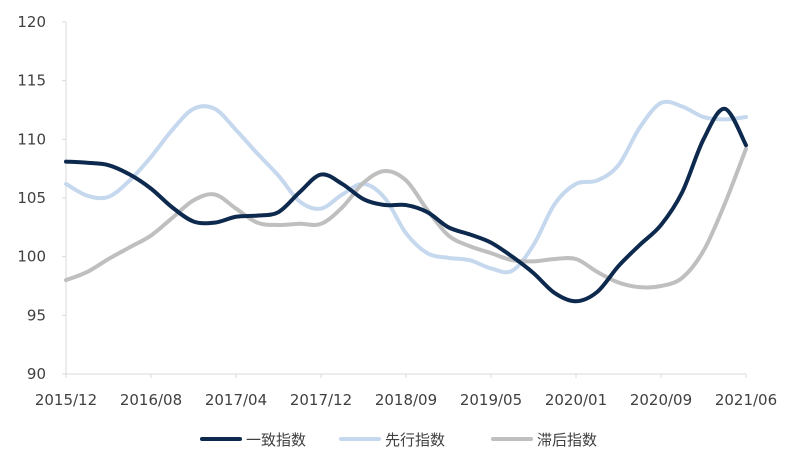  What do you see at coordinates (576, 400) in the screenshot?
I see `x-tick-label: 2020/01` at bounding box center [576, 400].